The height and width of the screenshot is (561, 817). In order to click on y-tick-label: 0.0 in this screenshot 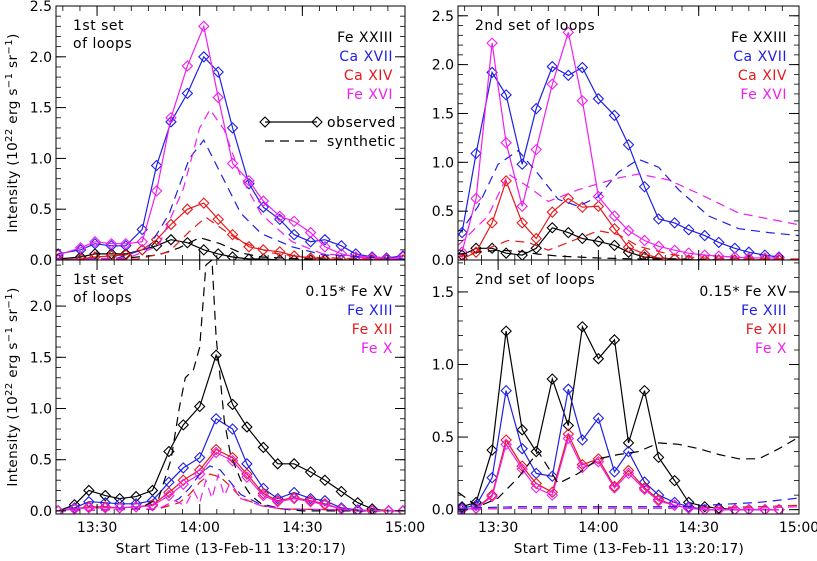, I will do `click(443, 511)`.